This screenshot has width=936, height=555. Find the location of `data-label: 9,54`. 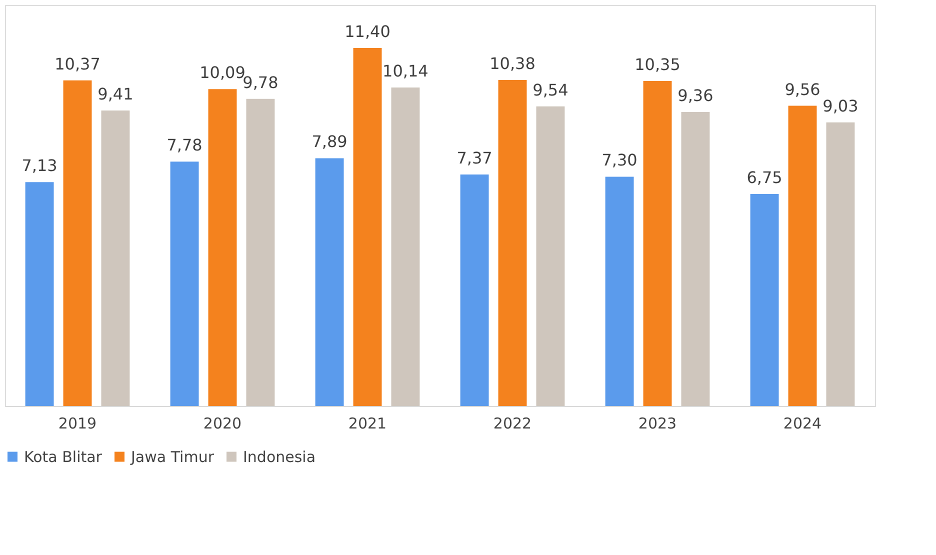

data-label: 9,54 is located at coordinates (550, 90).